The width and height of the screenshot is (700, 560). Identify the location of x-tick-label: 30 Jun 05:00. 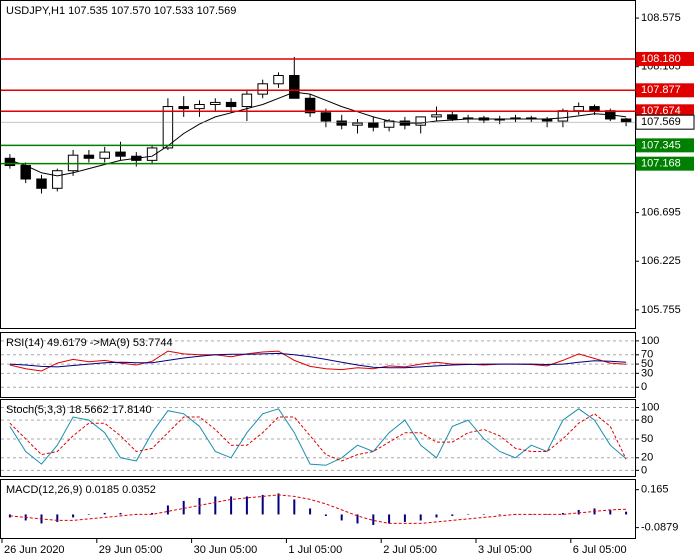
(226, 550).